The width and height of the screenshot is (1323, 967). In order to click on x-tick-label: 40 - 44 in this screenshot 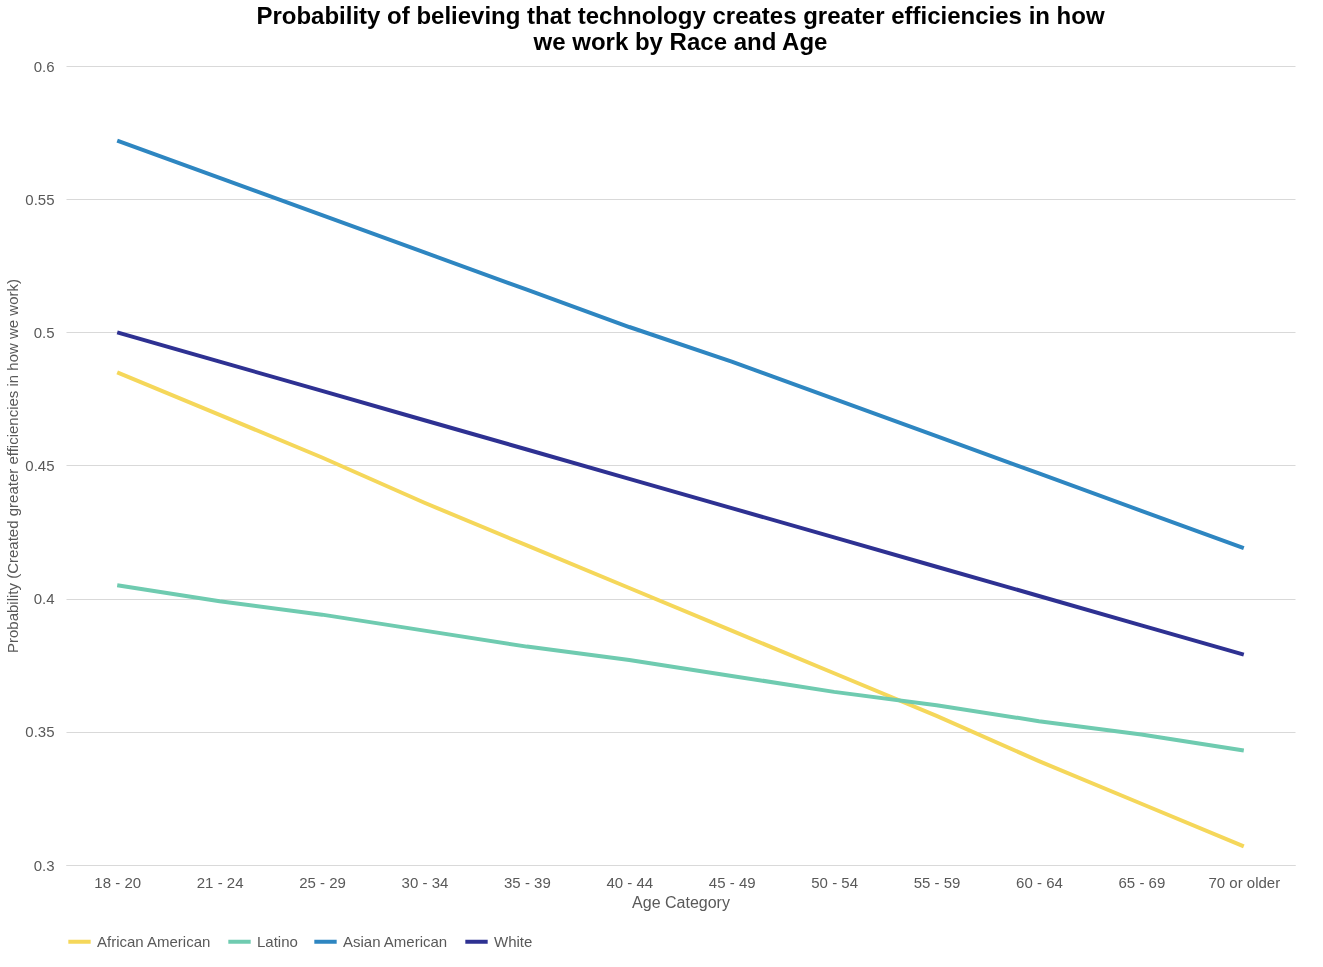, I will do `click(630, 882)`.